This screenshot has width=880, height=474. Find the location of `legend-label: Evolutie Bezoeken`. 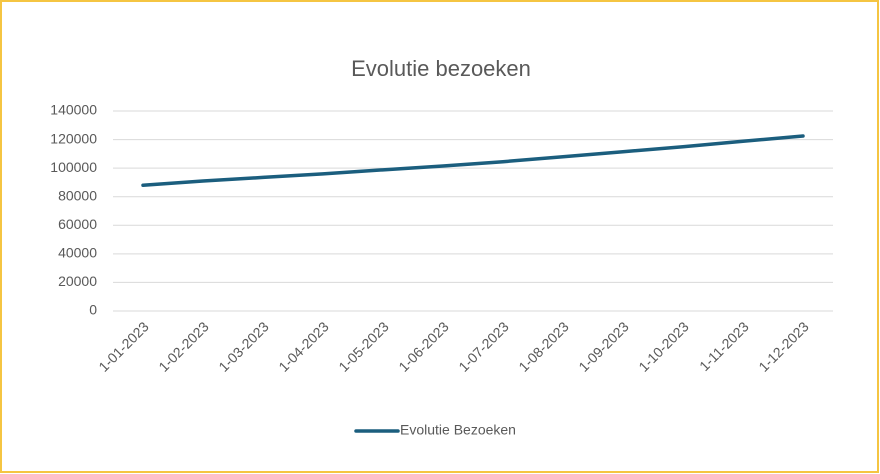

legend-label: Evolutie Bezoeken is located at coordinates (458, 430).